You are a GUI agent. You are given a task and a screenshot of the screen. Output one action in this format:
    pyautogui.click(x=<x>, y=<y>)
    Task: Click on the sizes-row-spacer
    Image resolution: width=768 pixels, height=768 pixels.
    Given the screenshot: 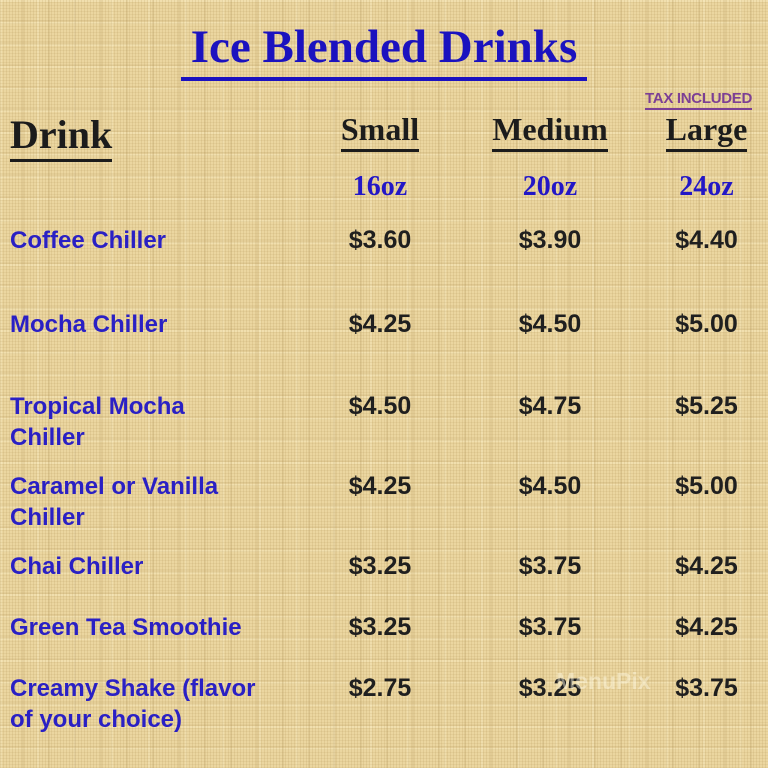 What is the action you would take?
    pyautogui.click(x=152, y=195)
    